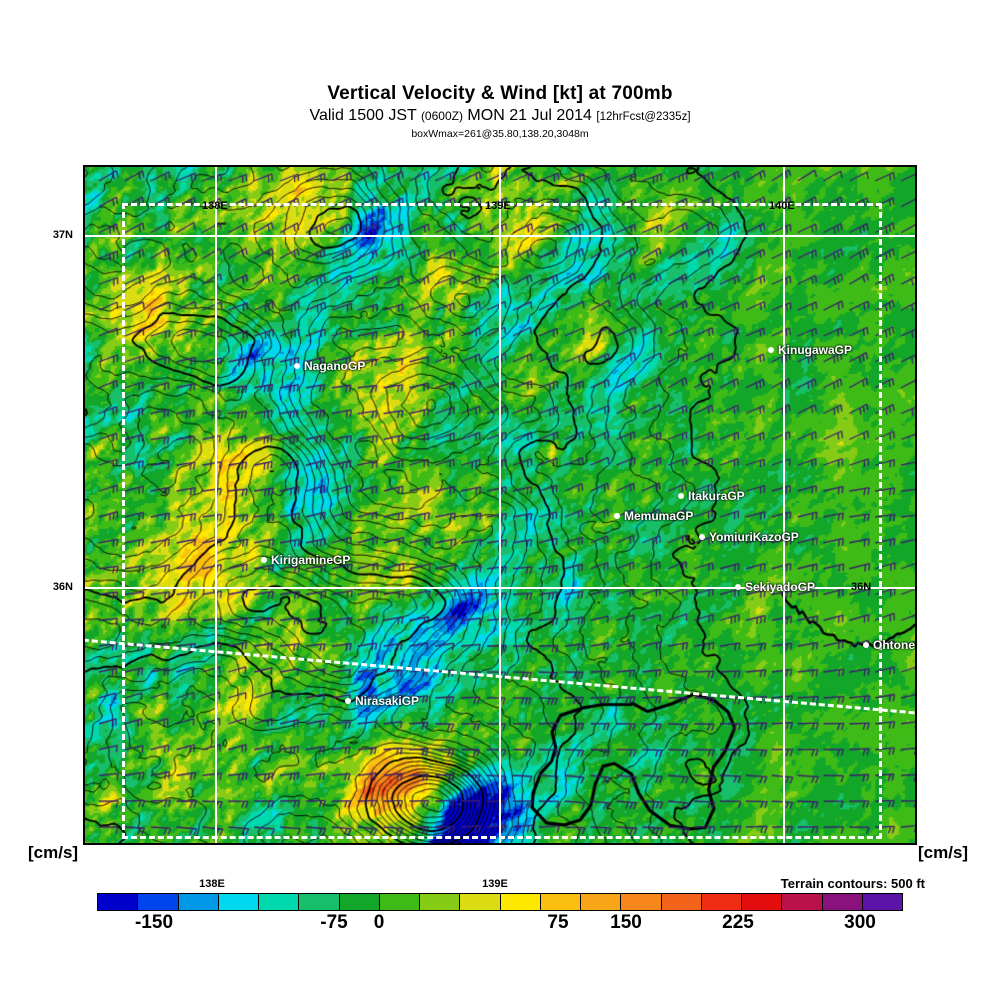 This screenshot has height=1000, width=1000. I want to click on parallel-37n, so click(500, 236).